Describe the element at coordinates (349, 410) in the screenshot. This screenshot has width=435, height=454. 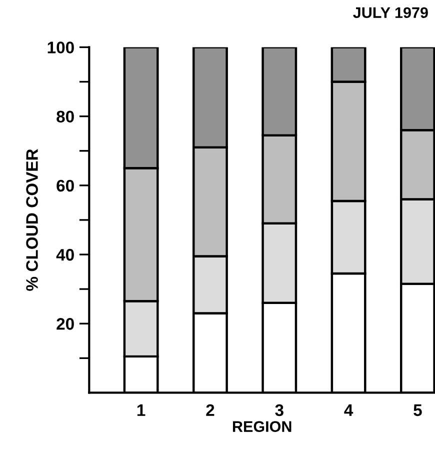
I see `x-tick-label: 4` at that location.